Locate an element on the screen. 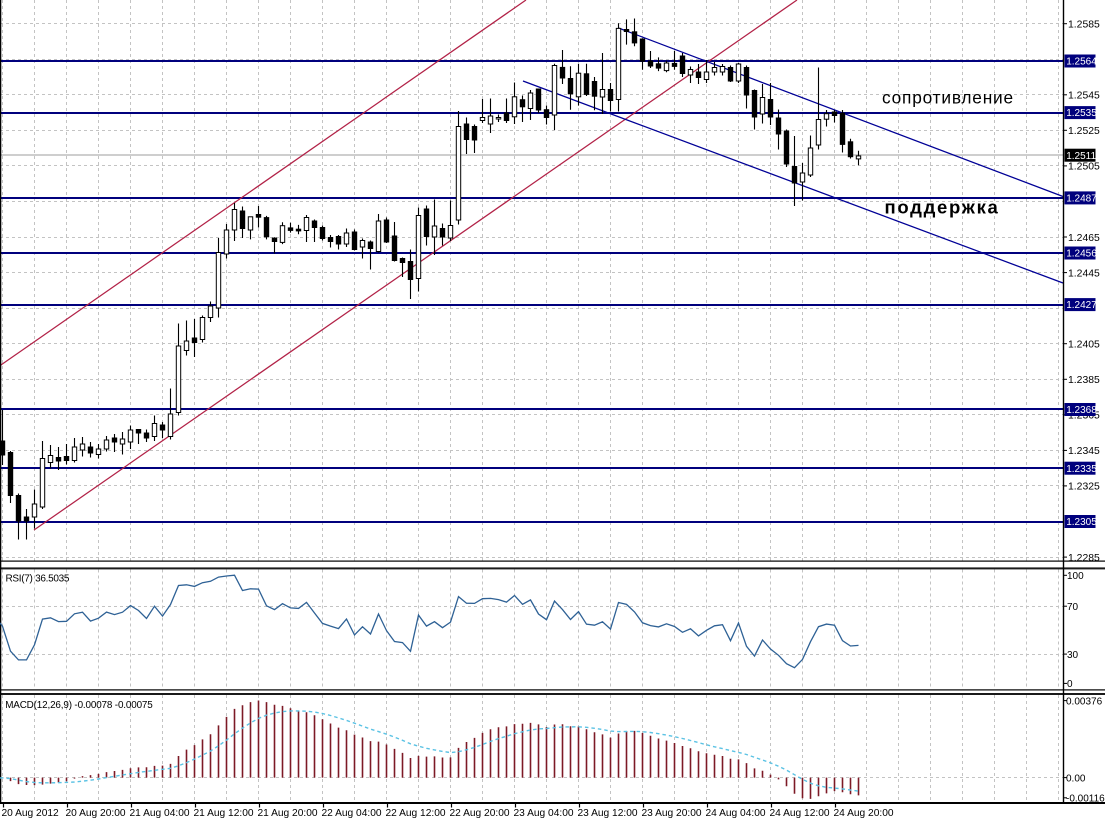 The image size is (1105, 825). svg-text:MACD(12,26,9) -0.00078 -0.0007: MACD(12,26,9) -0.00078 -0.00075 is located at coordinates (79, 705).